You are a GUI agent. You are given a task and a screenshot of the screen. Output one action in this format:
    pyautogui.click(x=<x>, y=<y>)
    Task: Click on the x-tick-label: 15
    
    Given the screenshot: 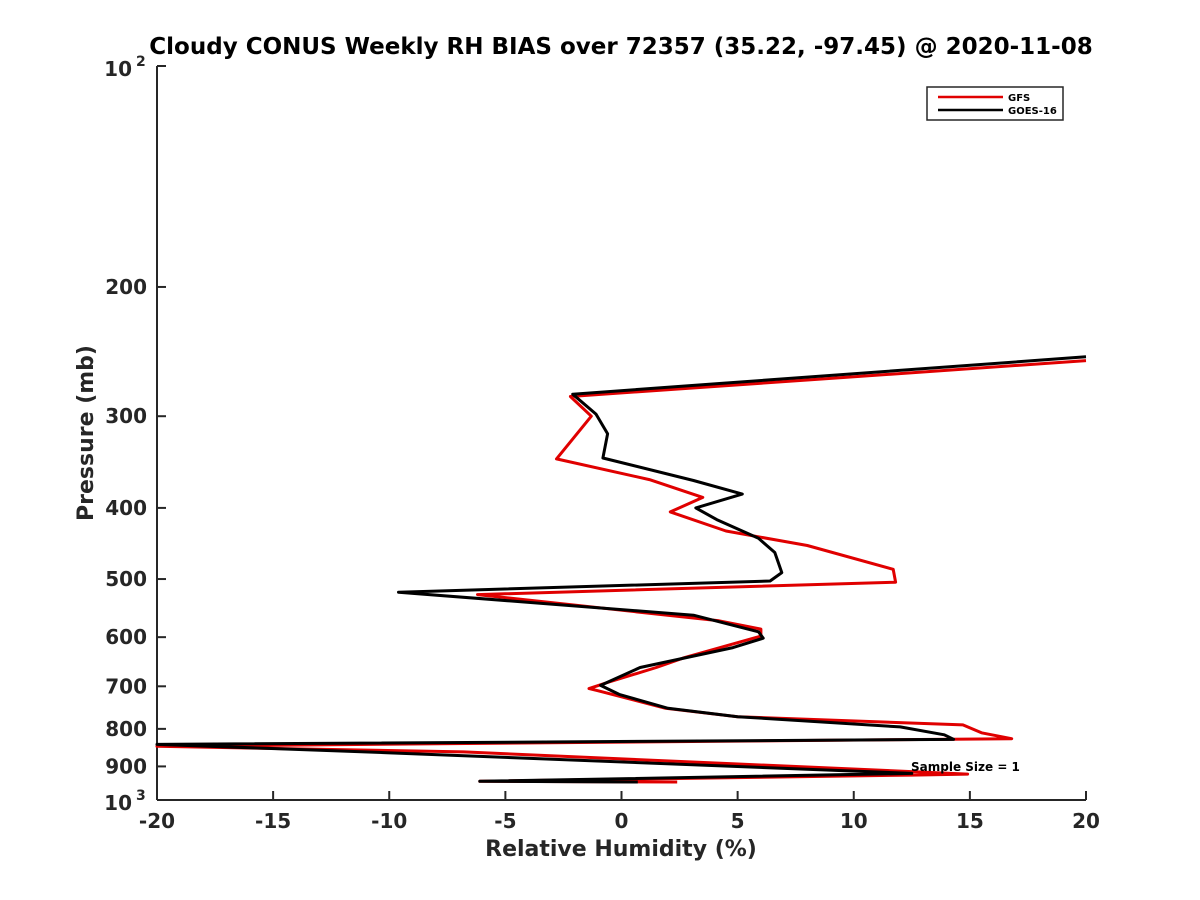 What is the action you would take?
    pyautogui.click(x=970, y=821)
    